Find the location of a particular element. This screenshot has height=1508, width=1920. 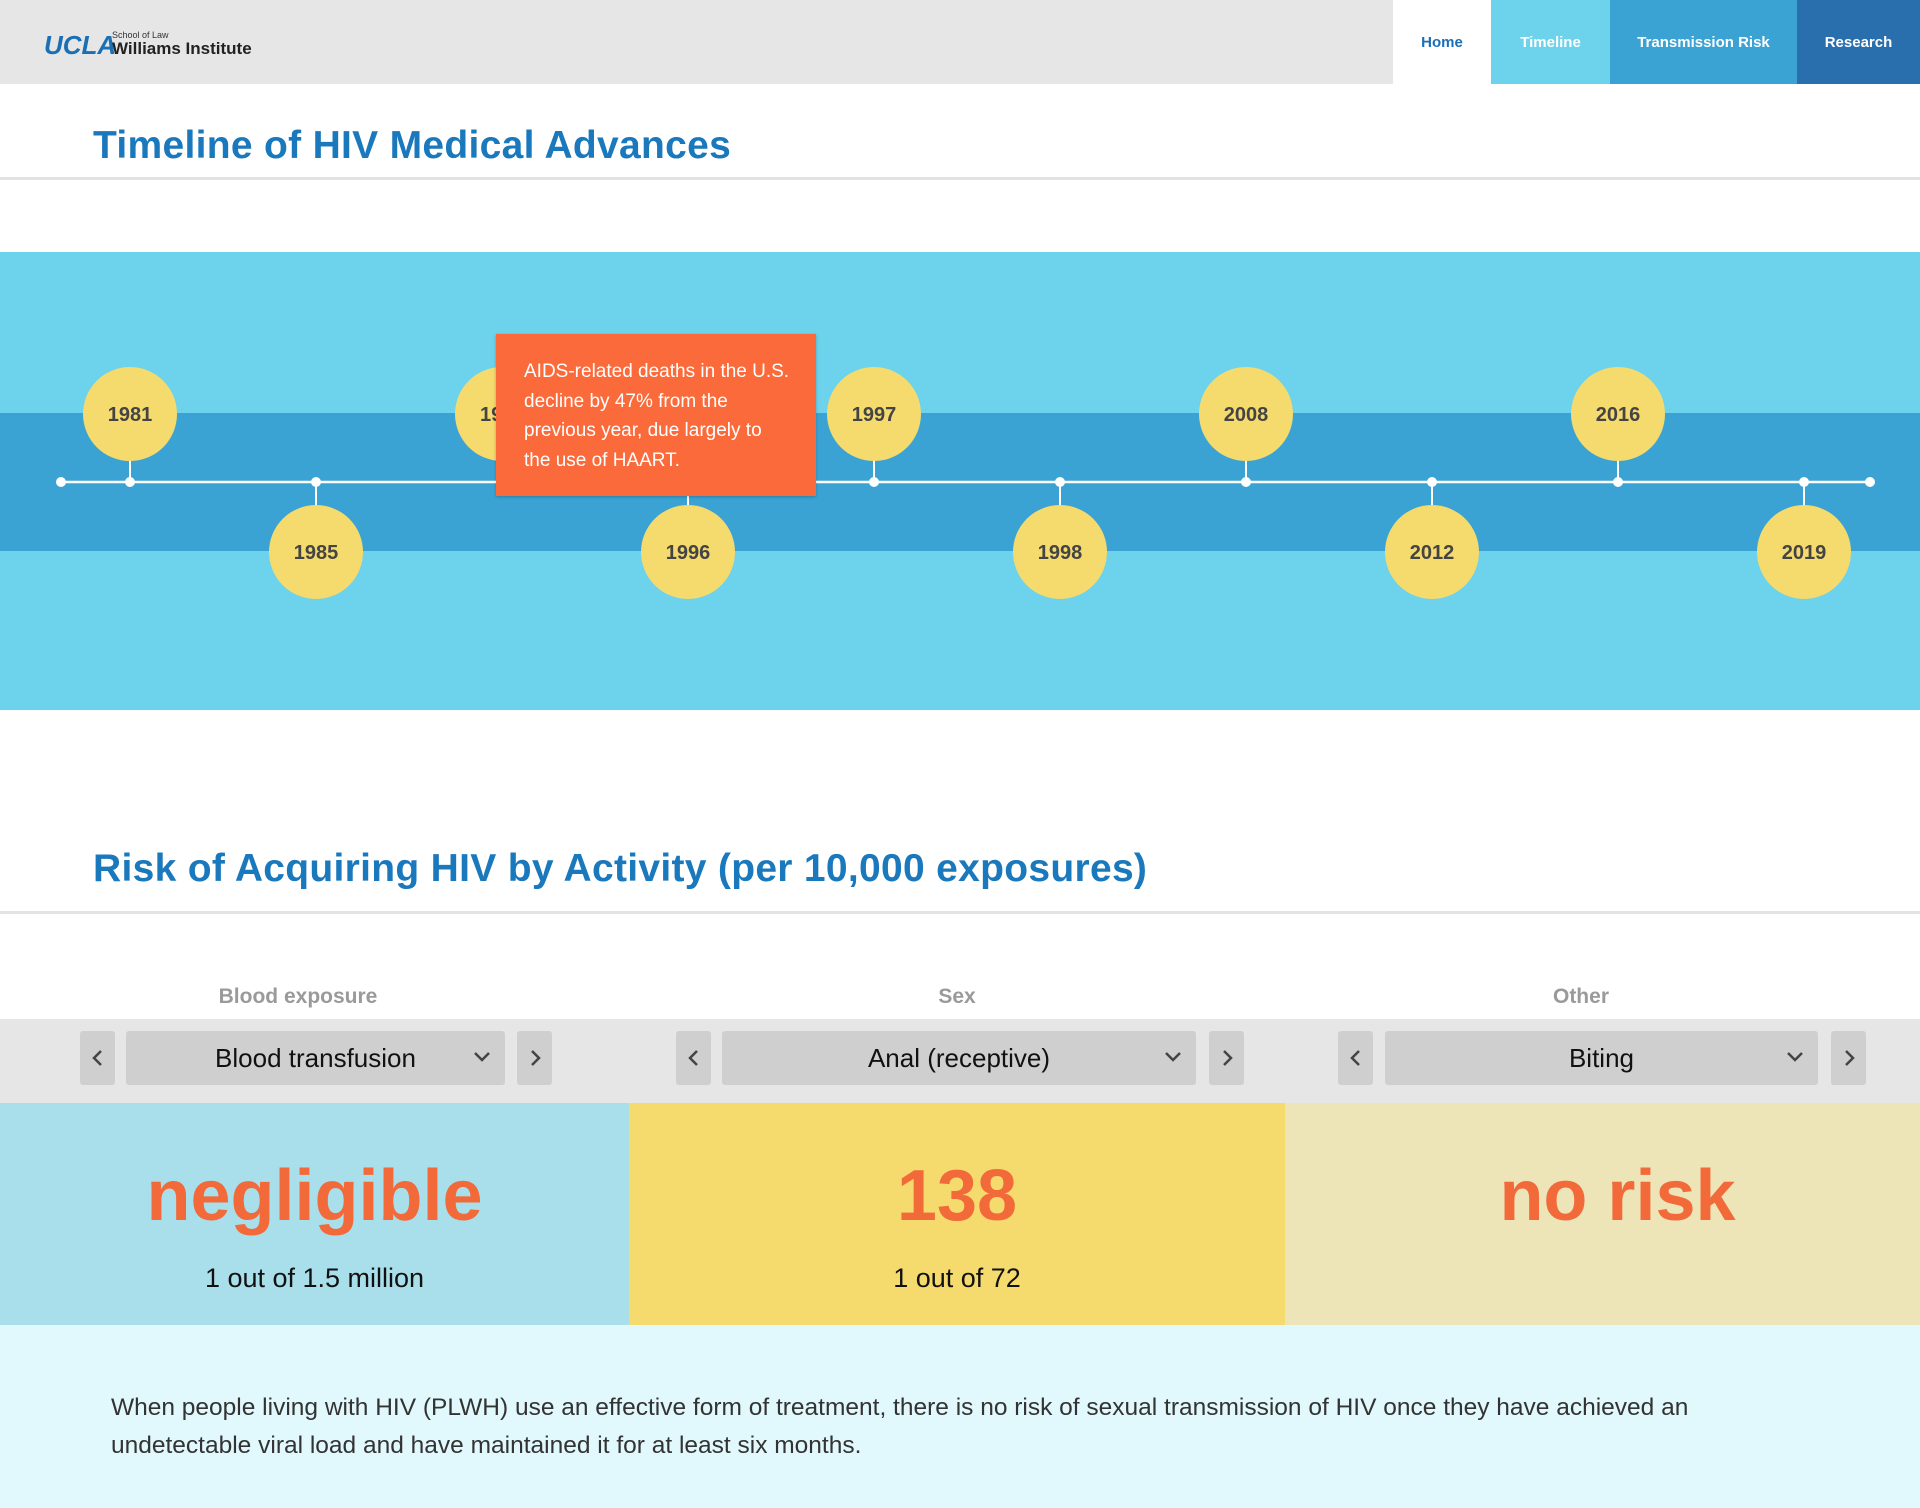

nav-link: Home is located at coordinates (1442, 42).